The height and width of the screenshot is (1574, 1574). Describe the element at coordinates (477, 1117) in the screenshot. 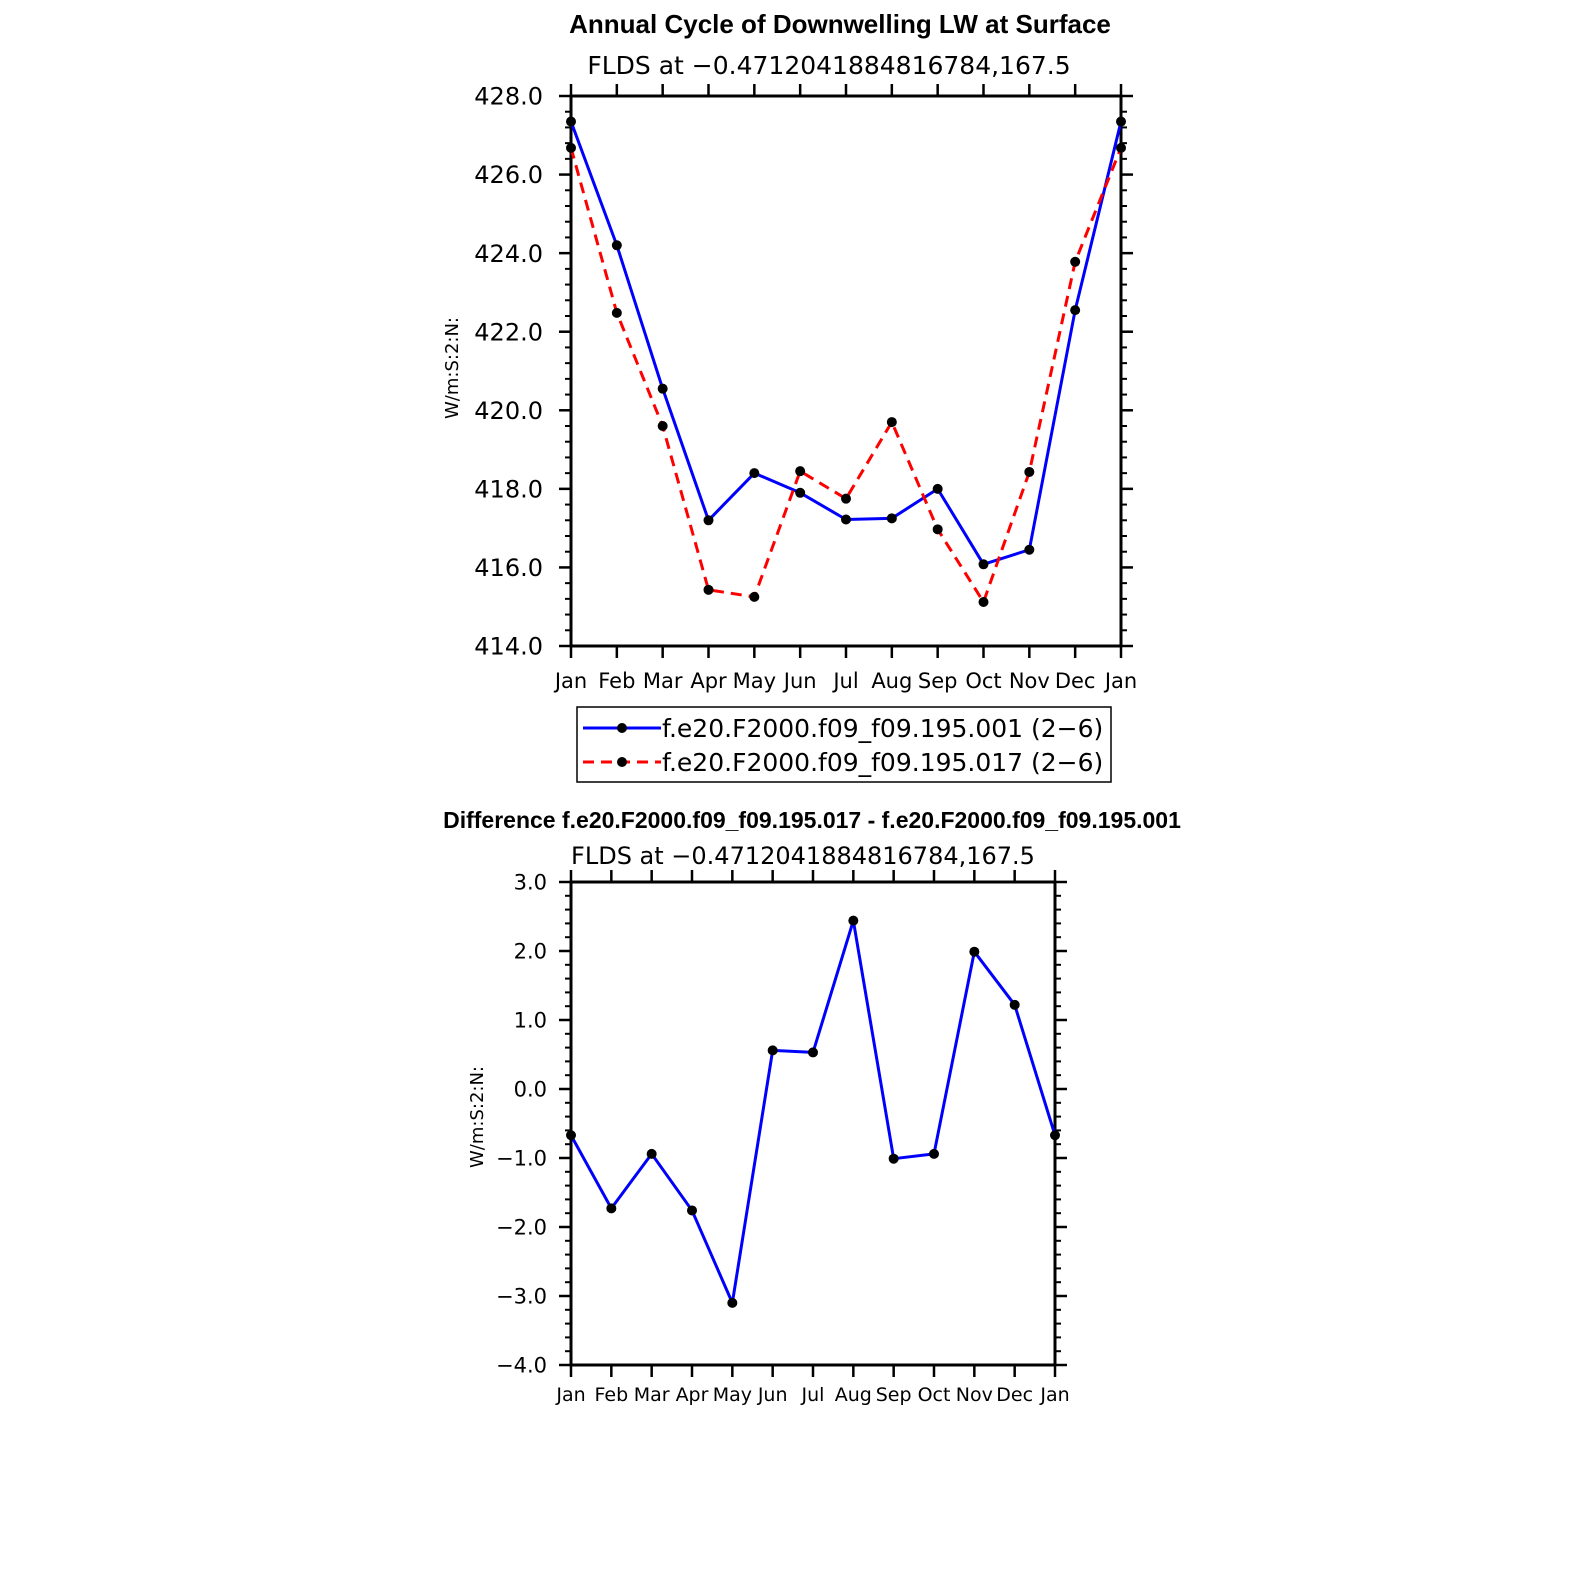

I see `chart-bottom-ylabel: W/m:S:2:N:` at that location.